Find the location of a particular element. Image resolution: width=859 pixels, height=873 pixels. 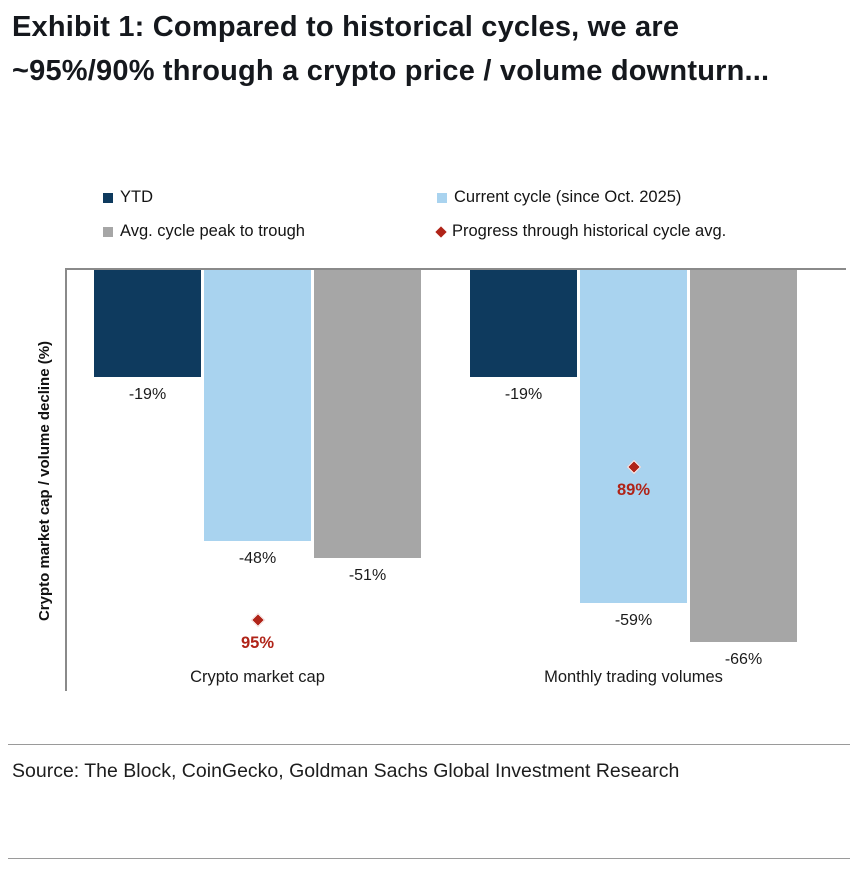

bar-value-label: -51% is located at coordinates (367, 575).